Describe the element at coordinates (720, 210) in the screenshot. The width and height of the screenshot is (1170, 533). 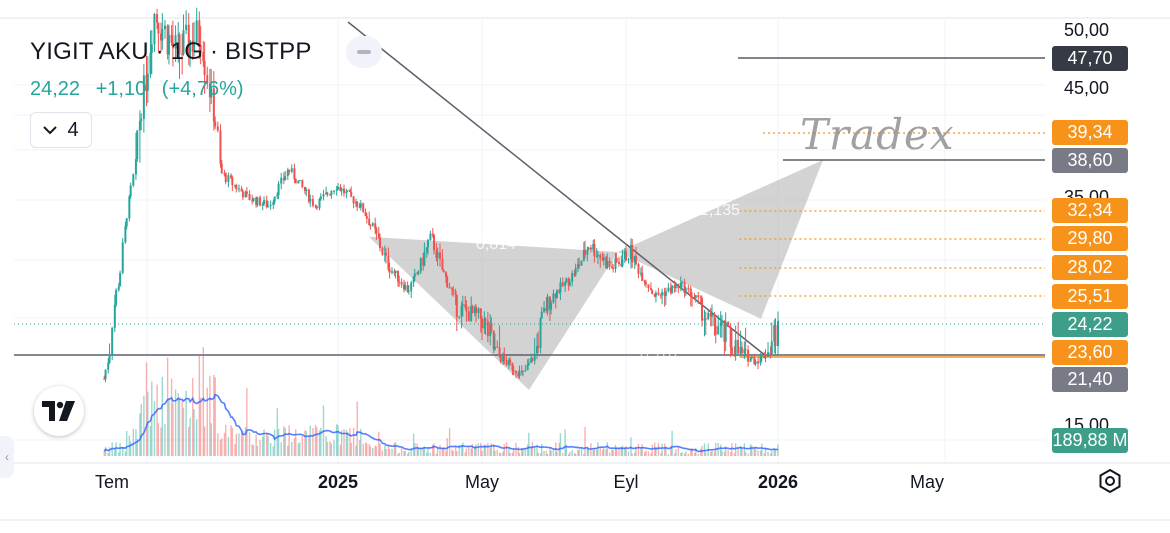
I see `fib-ratio-label: 1,135` at that location.